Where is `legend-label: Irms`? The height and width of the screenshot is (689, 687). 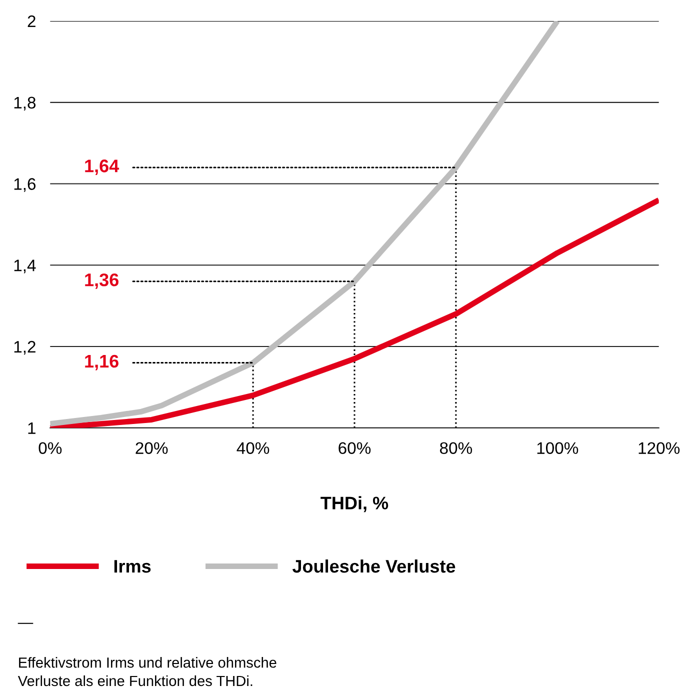 legend-label: Irms is located at coordinates (132, 566).